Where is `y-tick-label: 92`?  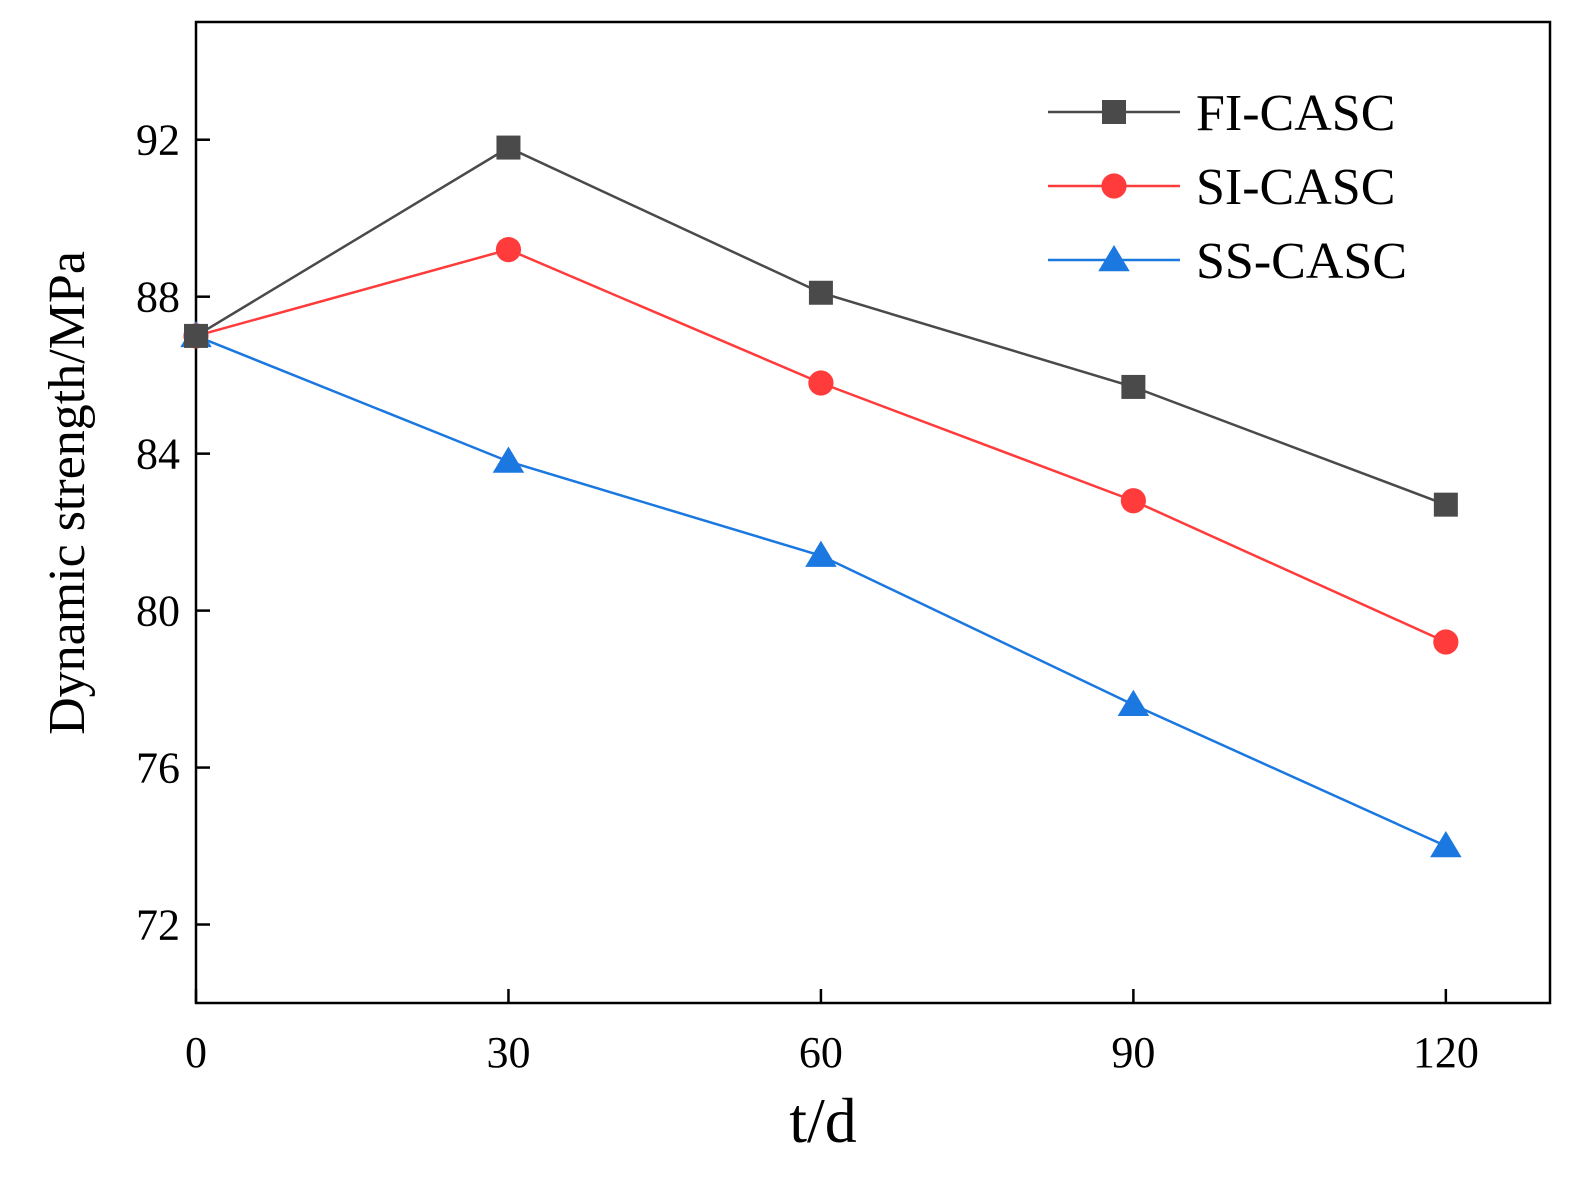 y-tick-label: 92 is located at coordinates (158, 140).